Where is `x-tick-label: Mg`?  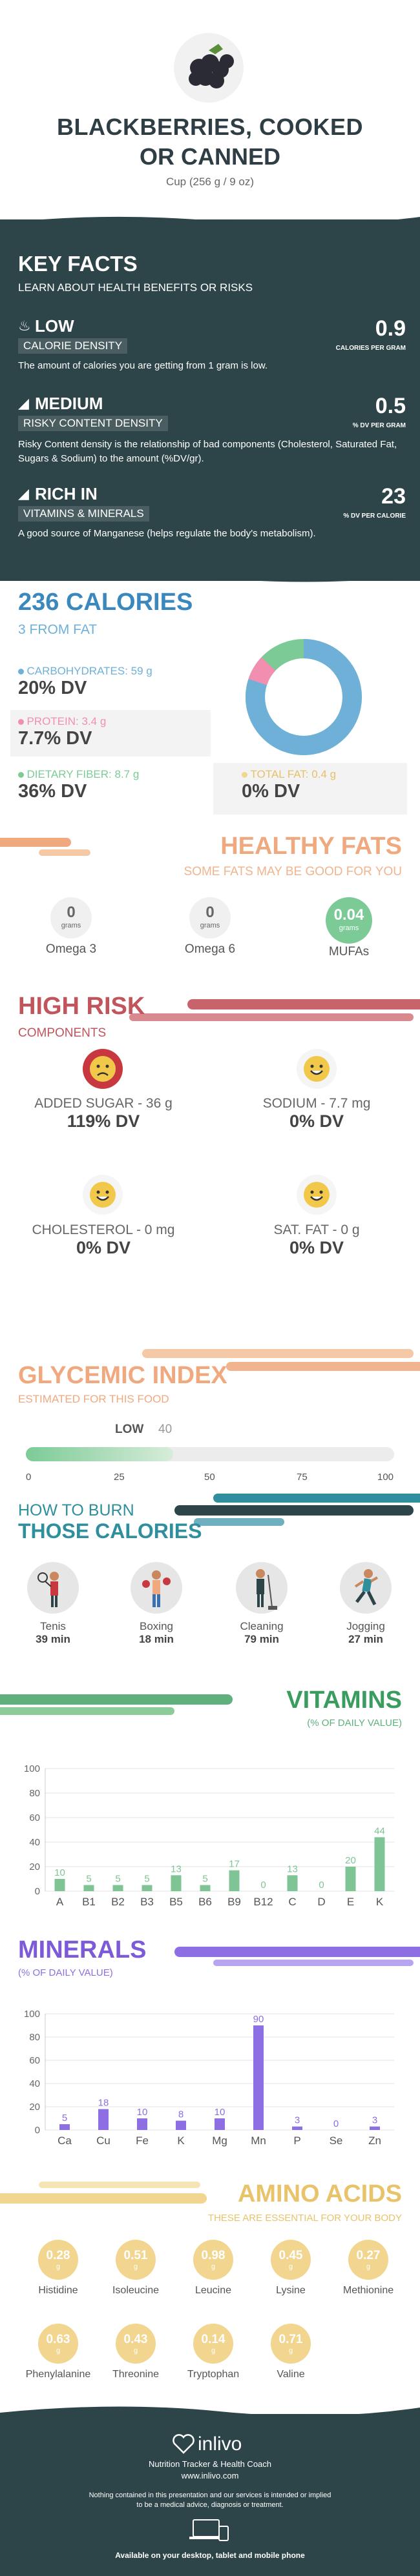
x-tick-label: Mg is located at coordinates (220, 2141).